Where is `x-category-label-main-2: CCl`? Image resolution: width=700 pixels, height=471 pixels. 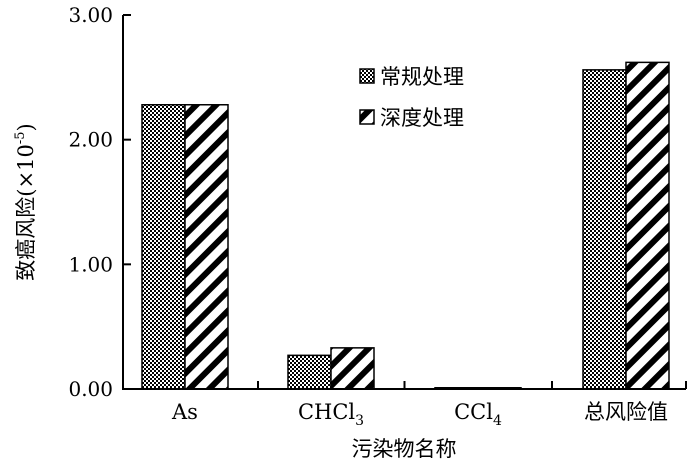
x-category-label-main-2: CCl is located at coordinates (473, 412).